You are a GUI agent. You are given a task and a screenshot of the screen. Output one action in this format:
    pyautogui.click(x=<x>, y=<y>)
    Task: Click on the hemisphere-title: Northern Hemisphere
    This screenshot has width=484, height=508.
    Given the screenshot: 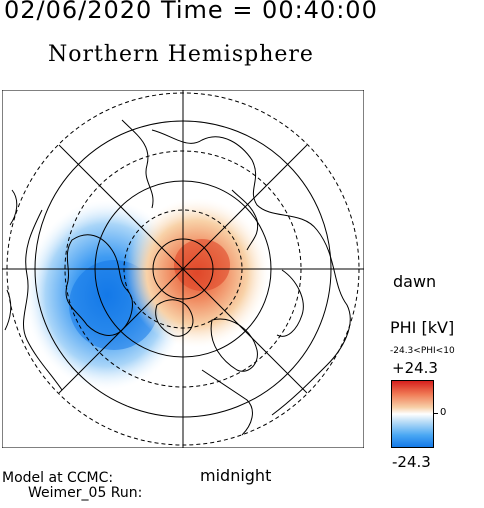 What is the action you would take?
    pyautogui.click(x=181, y=54)
    